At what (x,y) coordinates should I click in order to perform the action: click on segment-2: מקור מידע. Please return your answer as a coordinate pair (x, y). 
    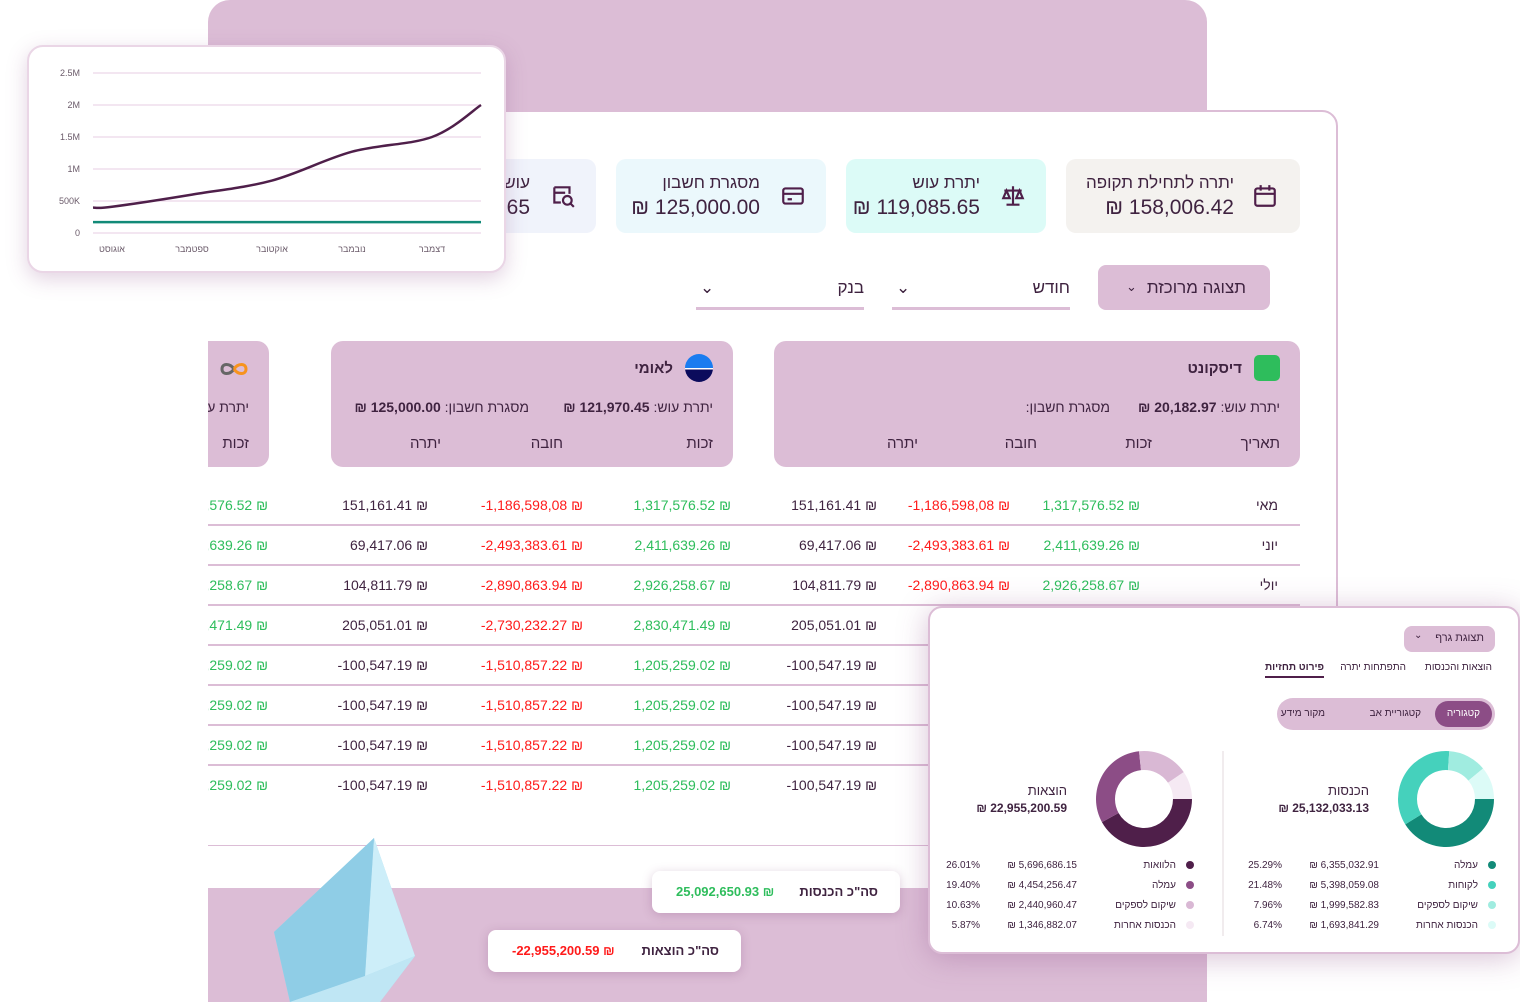
    Looking at the image, I should click on (1302, 713).